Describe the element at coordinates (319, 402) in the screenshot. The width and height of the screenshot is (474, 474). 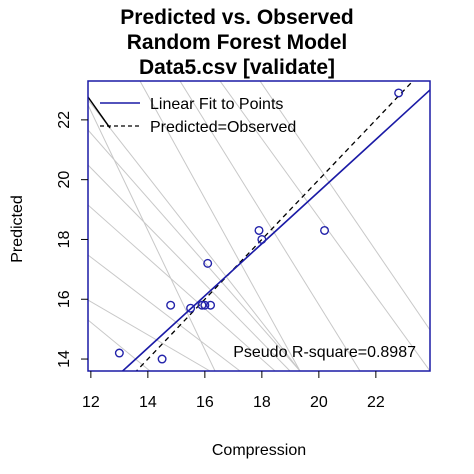
I see `x-tick-label-4: 20` at that location.